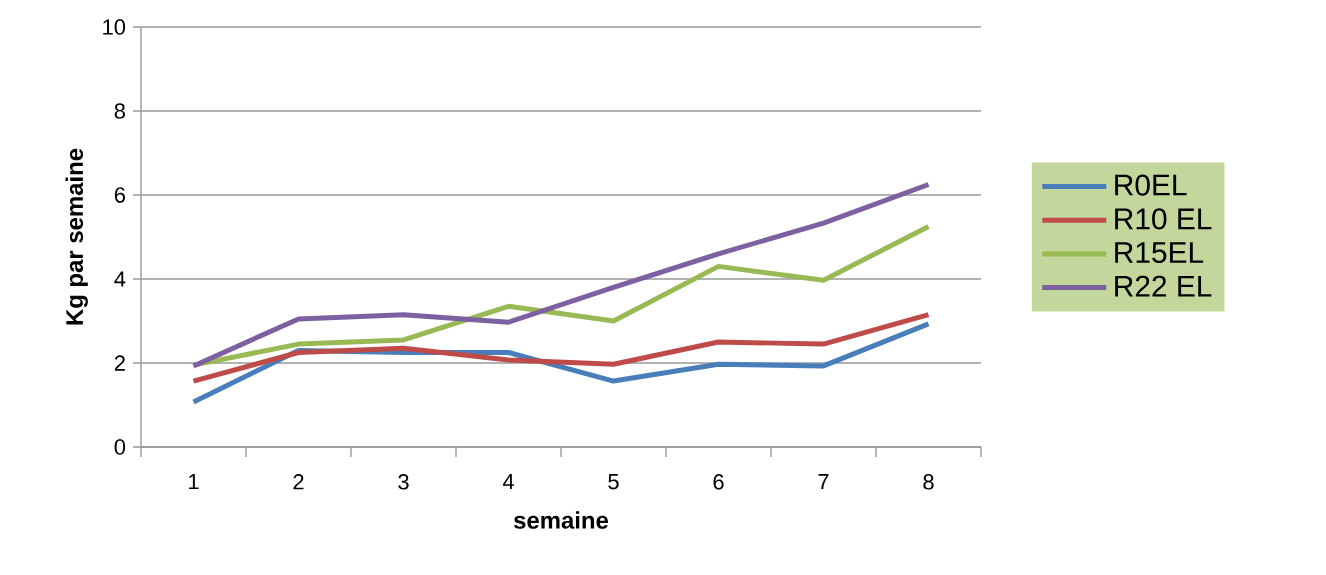  What do you see at coordinates (403, 482) in the screenshot?
I see `x-tick-label: 3` at bounding box center [403, 482].